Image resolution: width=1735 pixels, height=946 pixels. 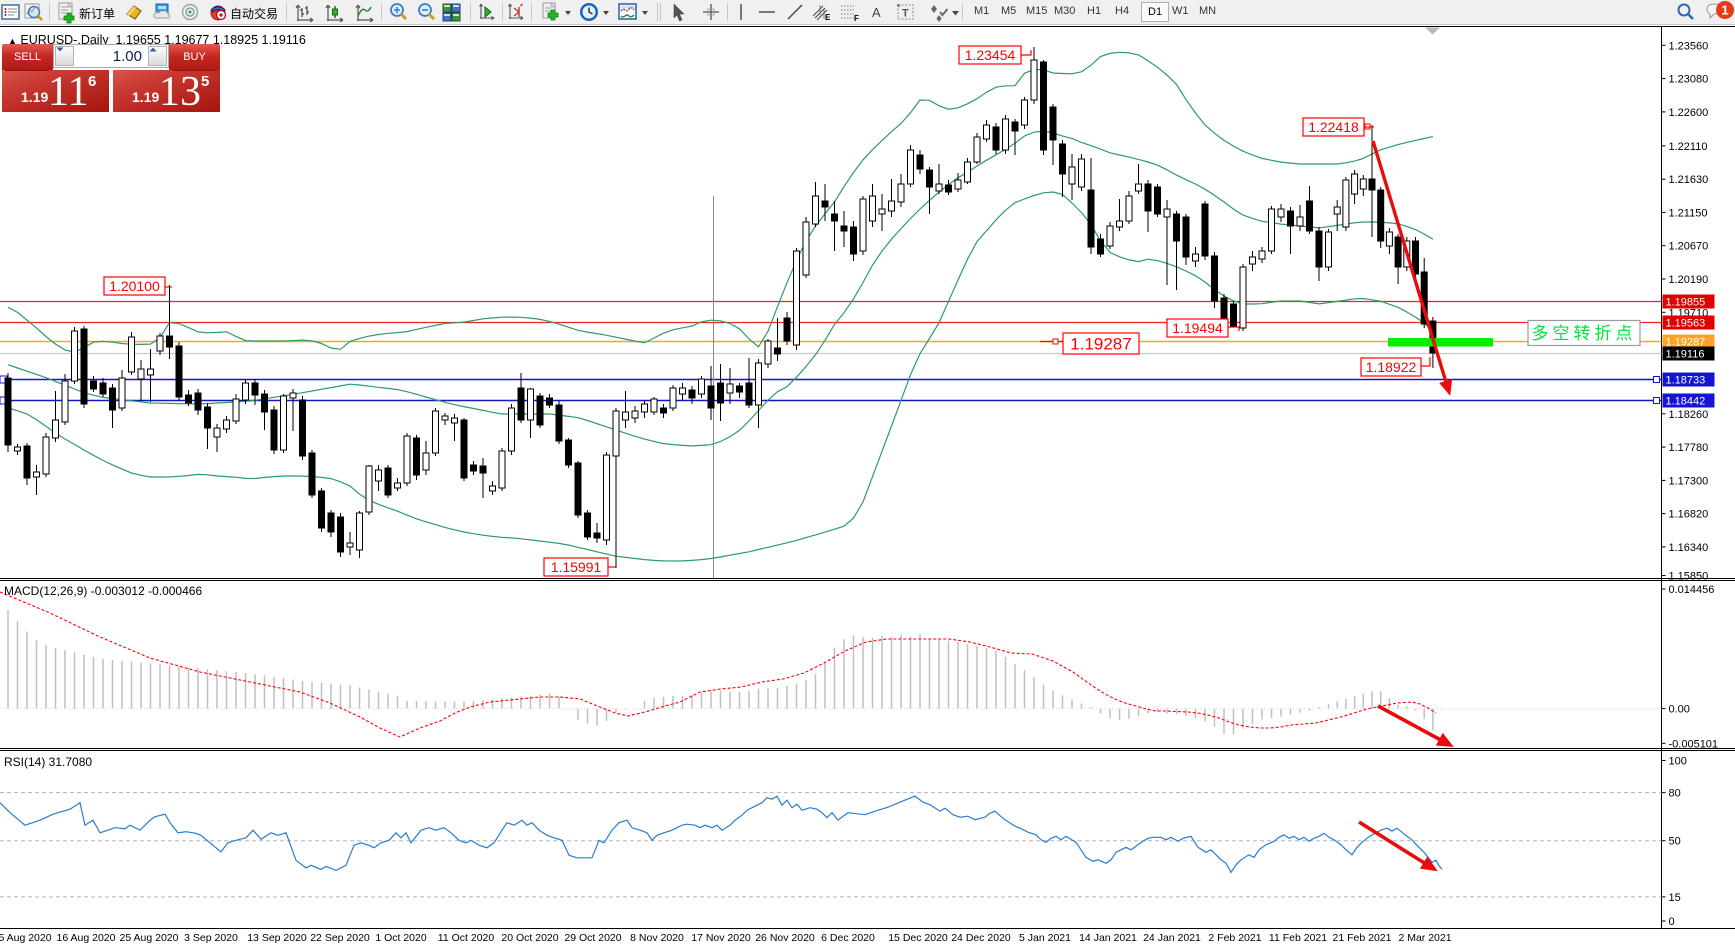 What do you see at coordinates (1689, 80) in the screenshot?
I see `svg-text: 1.23080` at bounding box center [1689, 80].